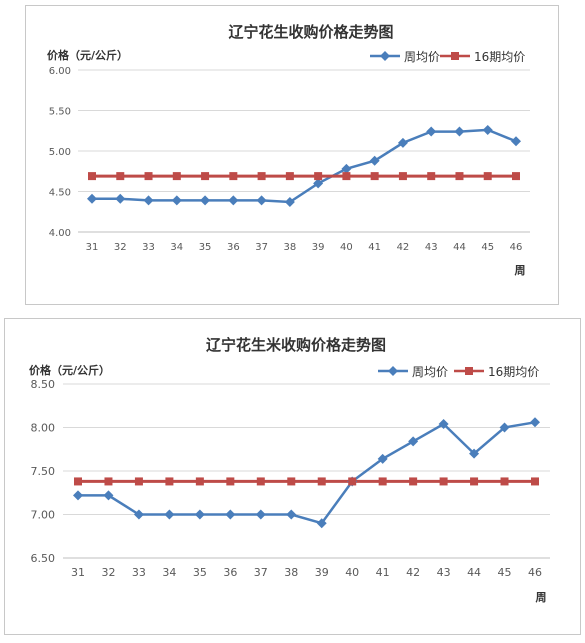 The image size is (585, 643). Describe the element at coordinates (60, 193) in the screenshot. I see `y-tick-label: 4.50` at that location.